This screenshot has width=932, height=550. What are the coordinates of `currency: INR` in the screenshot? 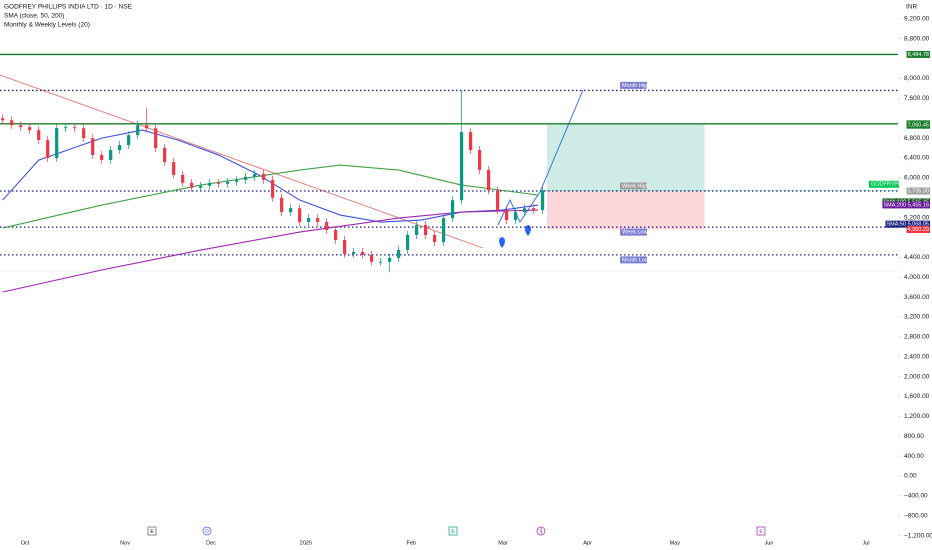 It's located at (912, 7).